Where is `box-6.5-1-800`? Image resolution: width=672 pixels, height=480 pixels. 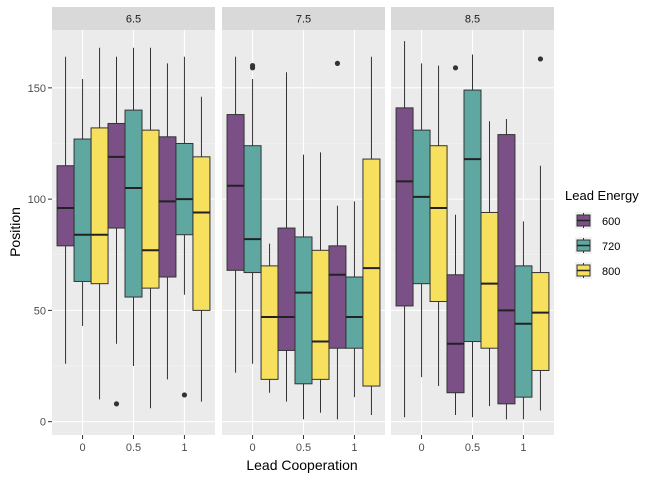 box-6.5-1-800 is located at coordinates (201, 249).